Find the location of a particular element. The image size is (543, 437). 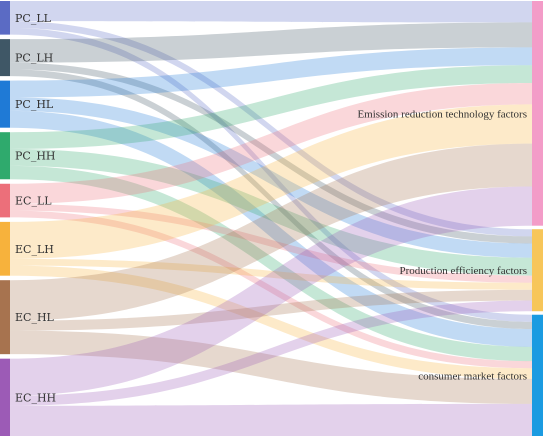

node-ec-ll is located at coordinates (5, 200).